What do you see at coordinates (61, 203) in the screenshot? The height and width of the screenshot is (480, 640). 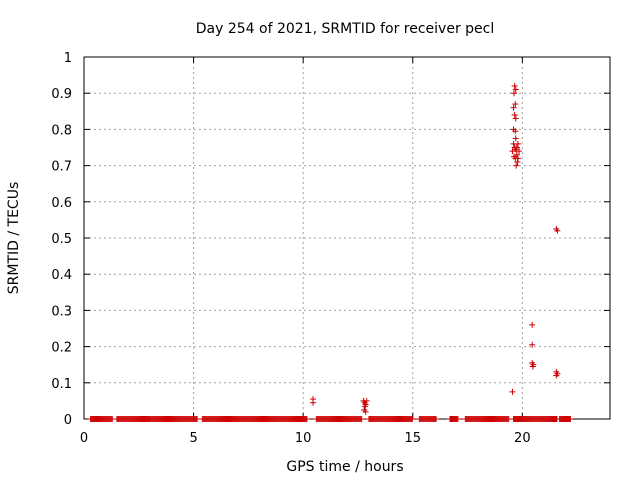 I see `y-tick-label: 0.6` at bounding box center [61, 203].